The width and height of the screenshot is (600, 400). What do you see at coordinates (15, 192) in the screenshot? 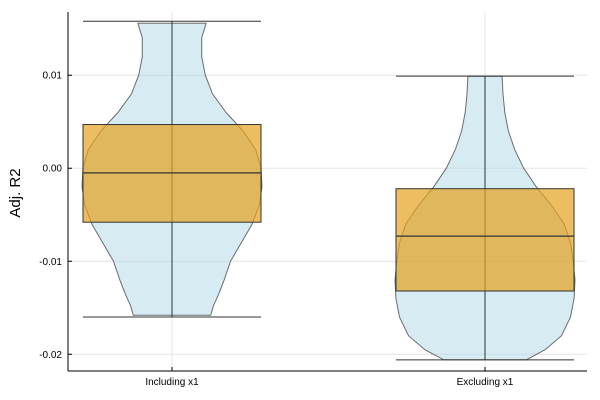
I see `y-axis-label: Adj. R2` at bounding box center [15, 192].